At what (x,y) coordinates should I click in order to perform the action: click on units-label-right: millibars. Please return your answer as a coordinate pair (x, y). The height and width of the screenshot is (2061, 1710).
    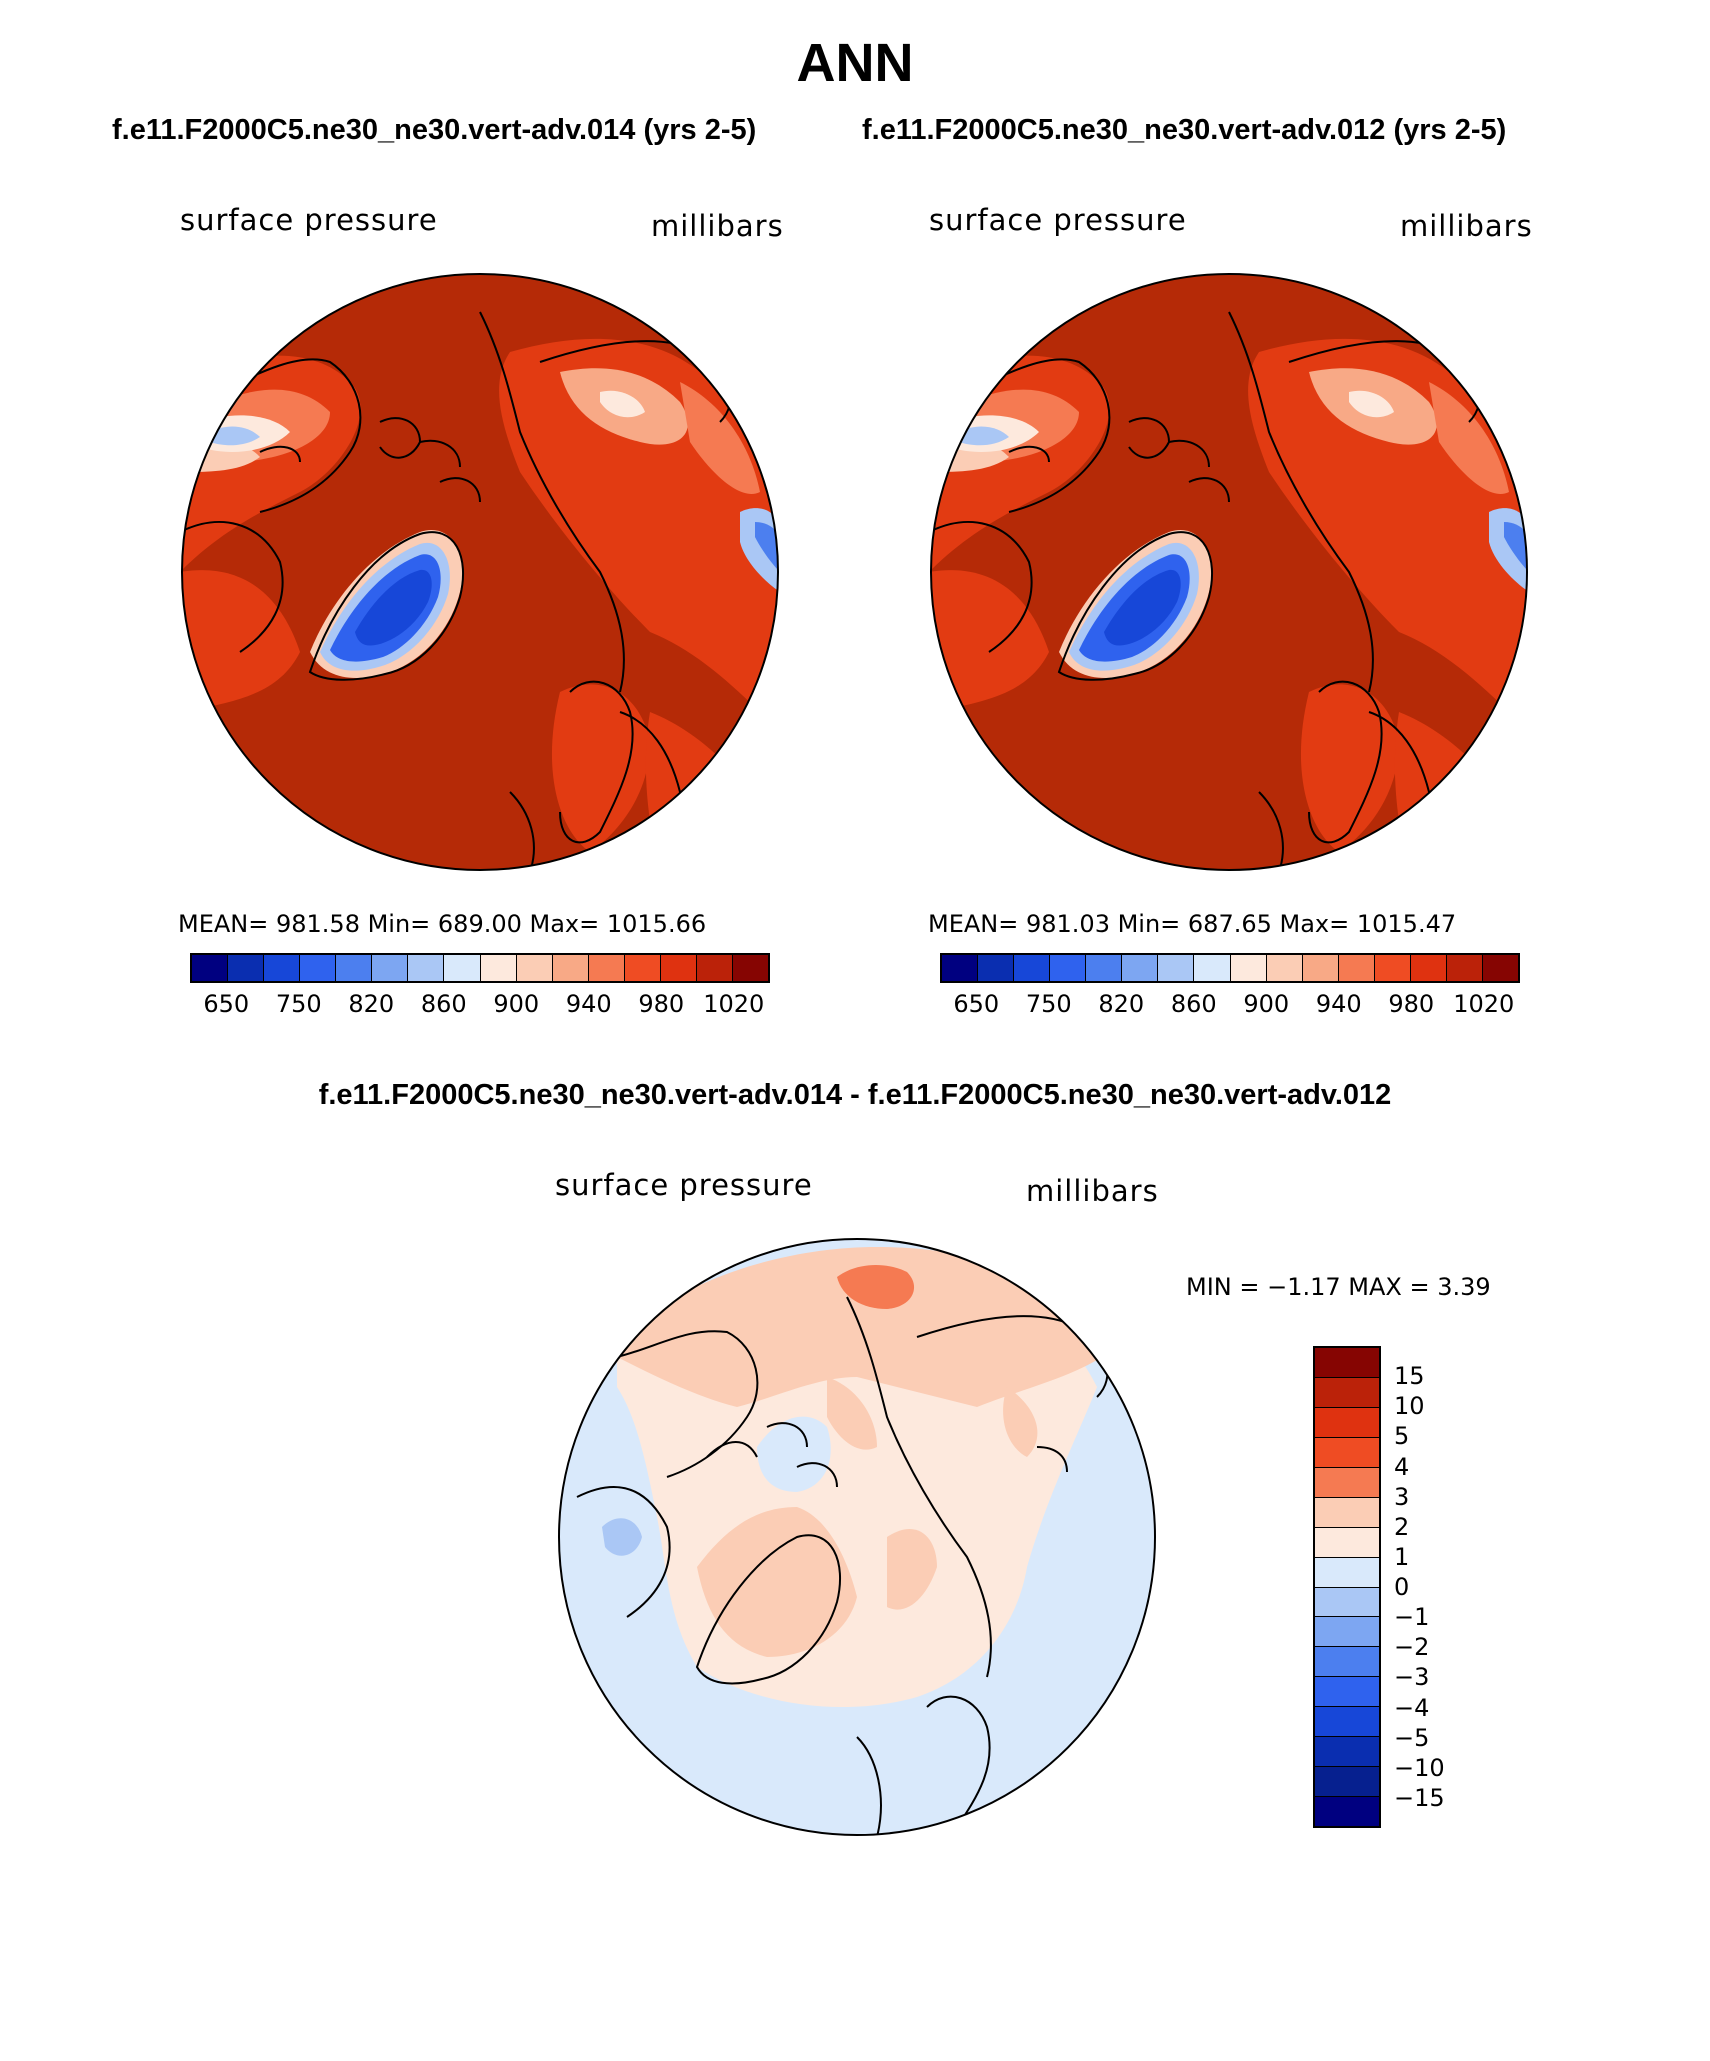
    Looking at the image, I should click on (1466, 226).